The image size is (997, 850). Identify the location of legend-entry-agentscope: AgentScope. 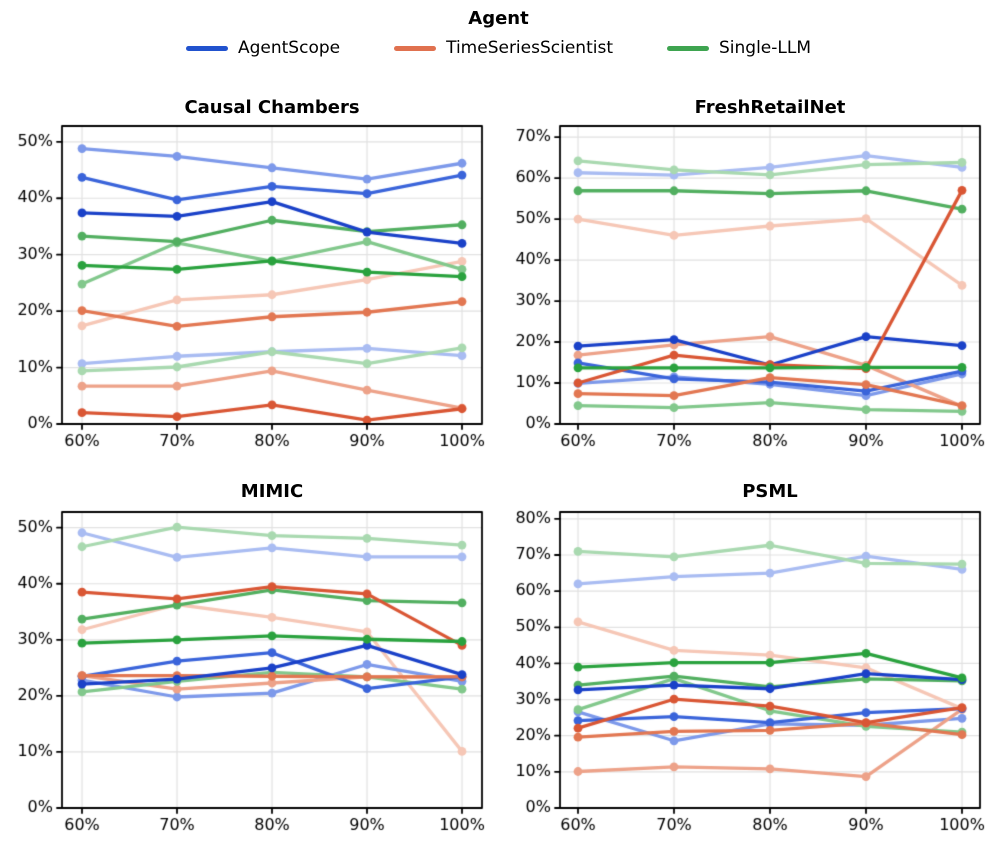
(263, 48).